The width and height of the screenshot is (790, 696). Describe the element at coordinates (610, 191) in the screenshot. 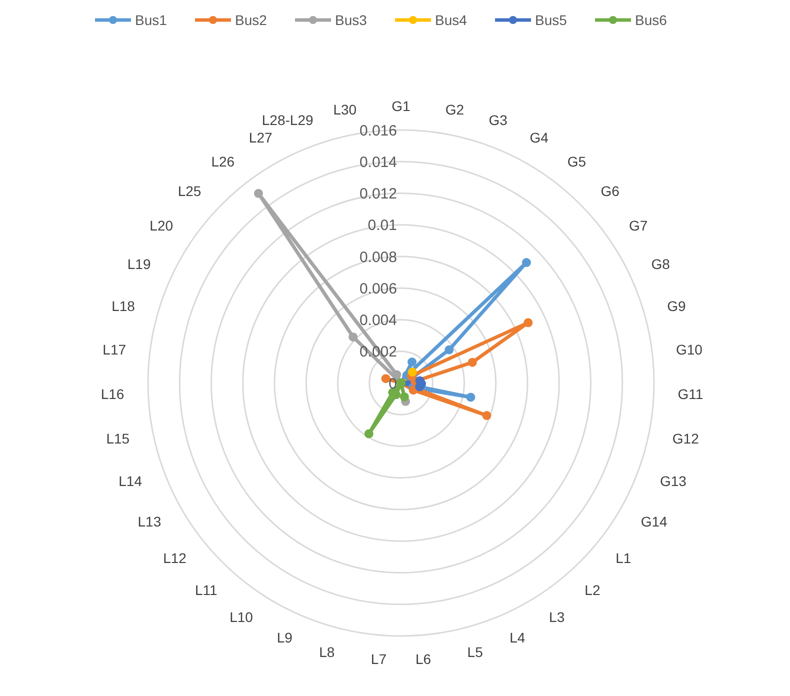

I see `spoke-label: G6` at that location.